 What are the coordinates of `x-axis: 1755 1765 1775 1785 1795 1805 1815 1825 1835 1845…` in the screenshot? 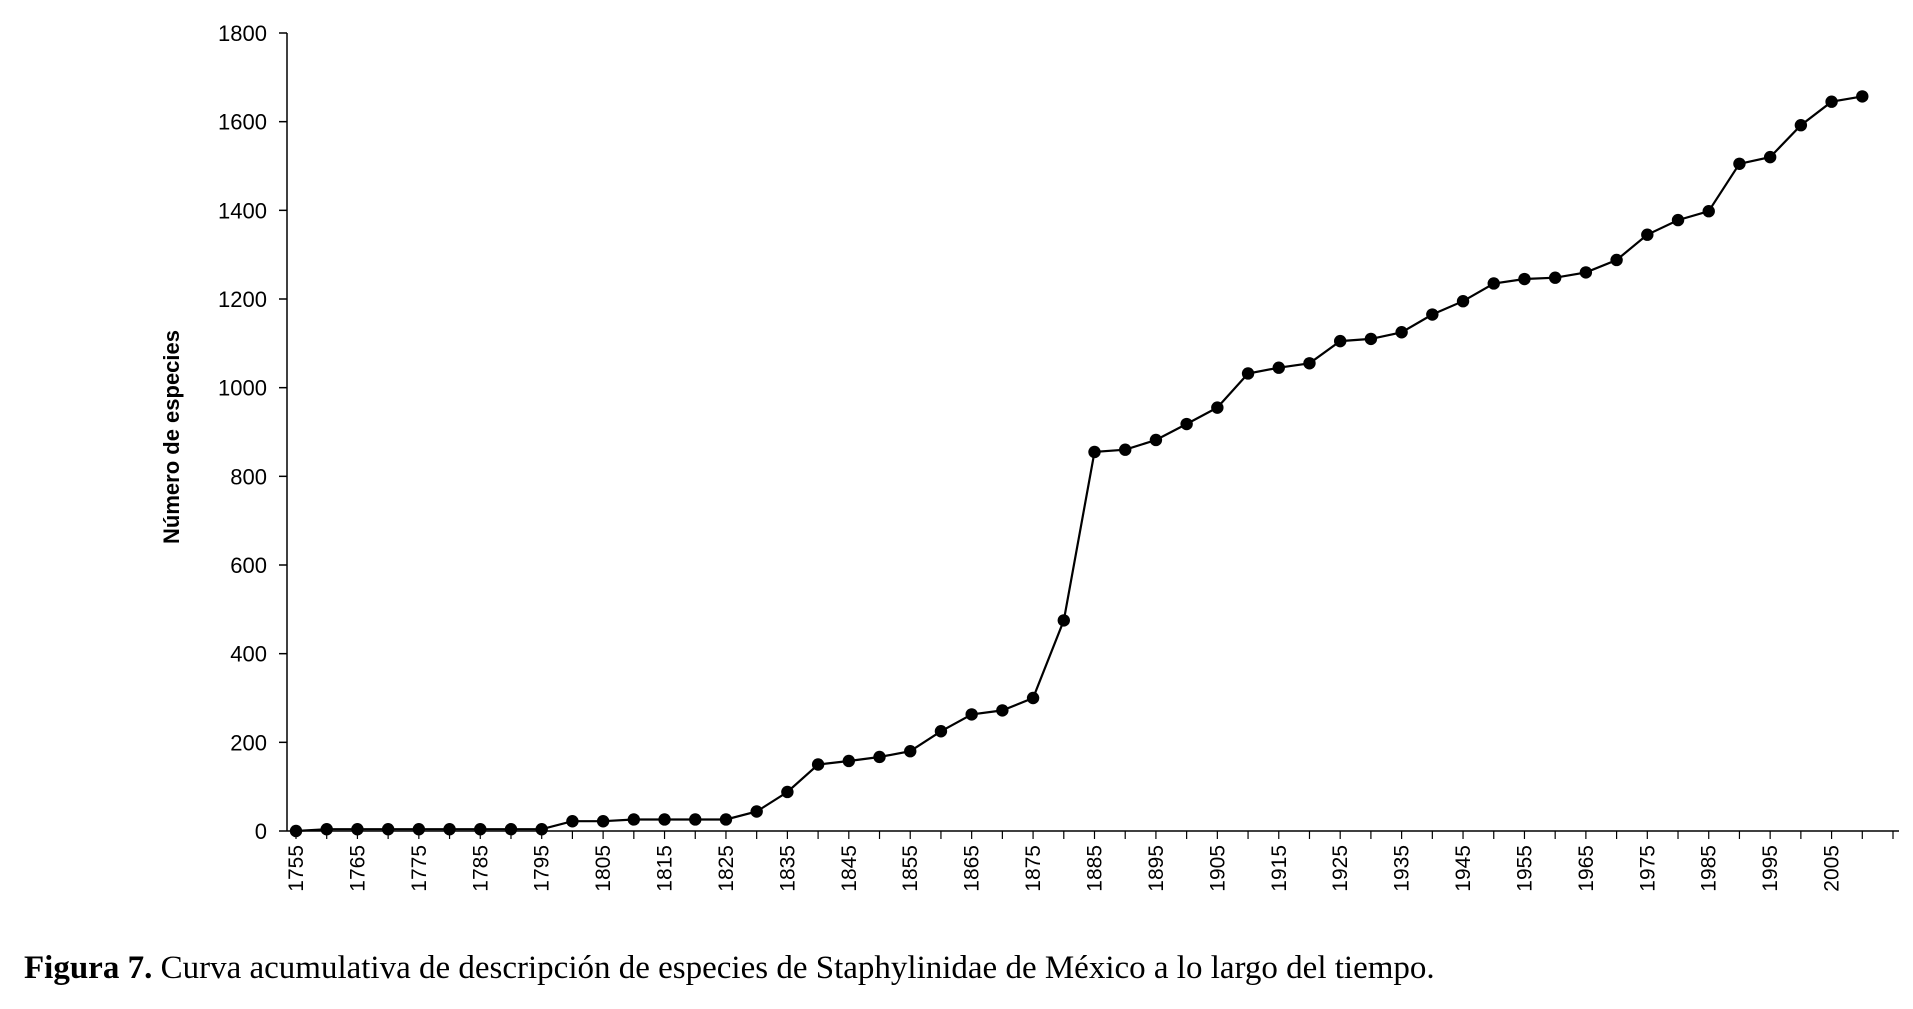 It's located at (1092, 861).